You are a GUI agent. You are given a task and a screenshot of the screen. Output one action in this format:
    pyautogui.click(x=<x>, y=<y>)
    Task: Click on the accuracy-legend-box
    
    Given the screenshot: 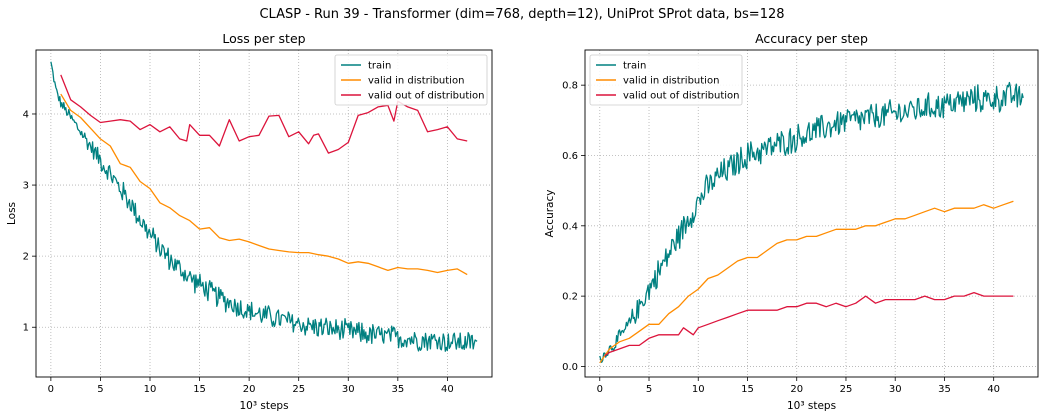 What is the action you would take?
    pyautogui.click(x=666, y=80)
    